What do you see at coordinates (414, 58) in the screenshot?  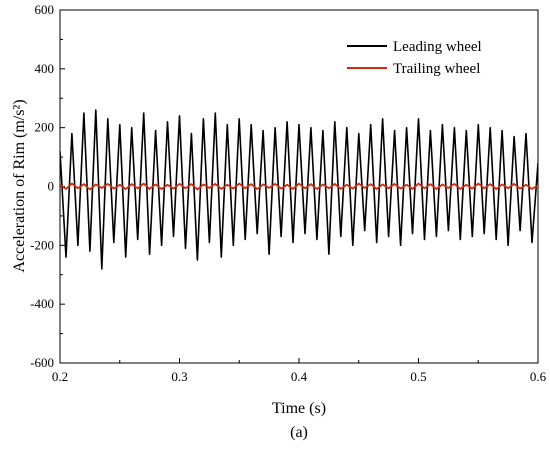 I see `legend: Leading wheel Trailing wheel` at bounding box center [414, 58].